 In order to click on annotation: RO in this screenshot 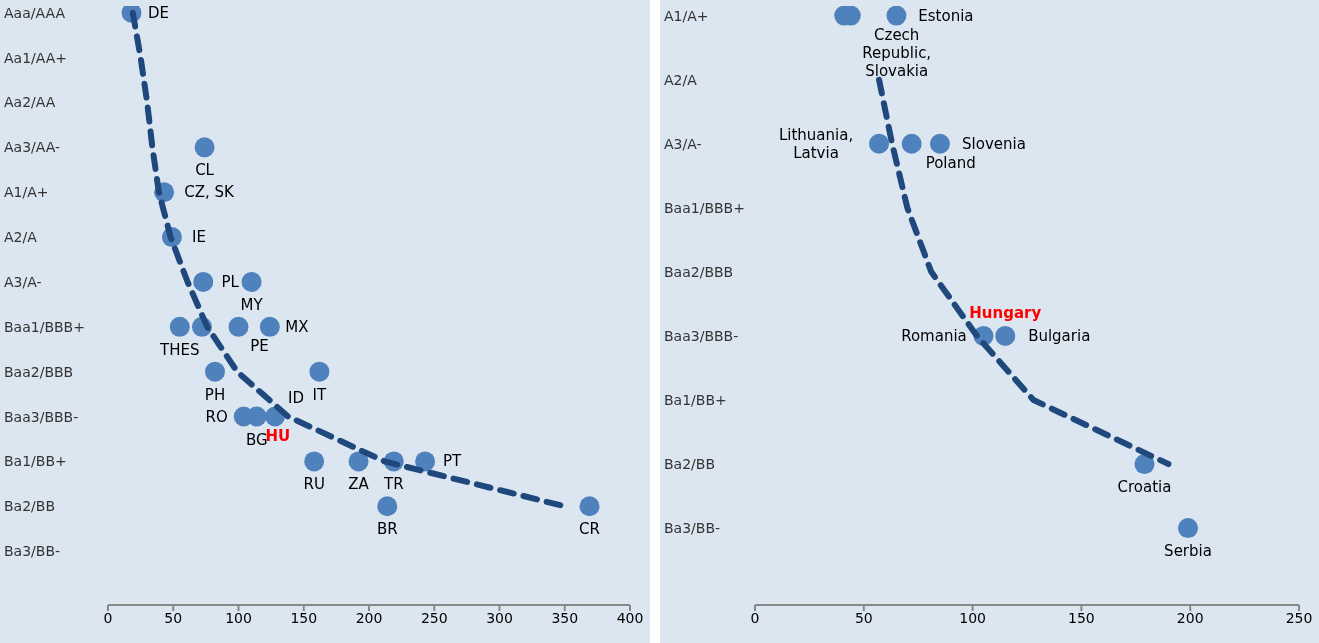, I will do `click(216, 416)`.